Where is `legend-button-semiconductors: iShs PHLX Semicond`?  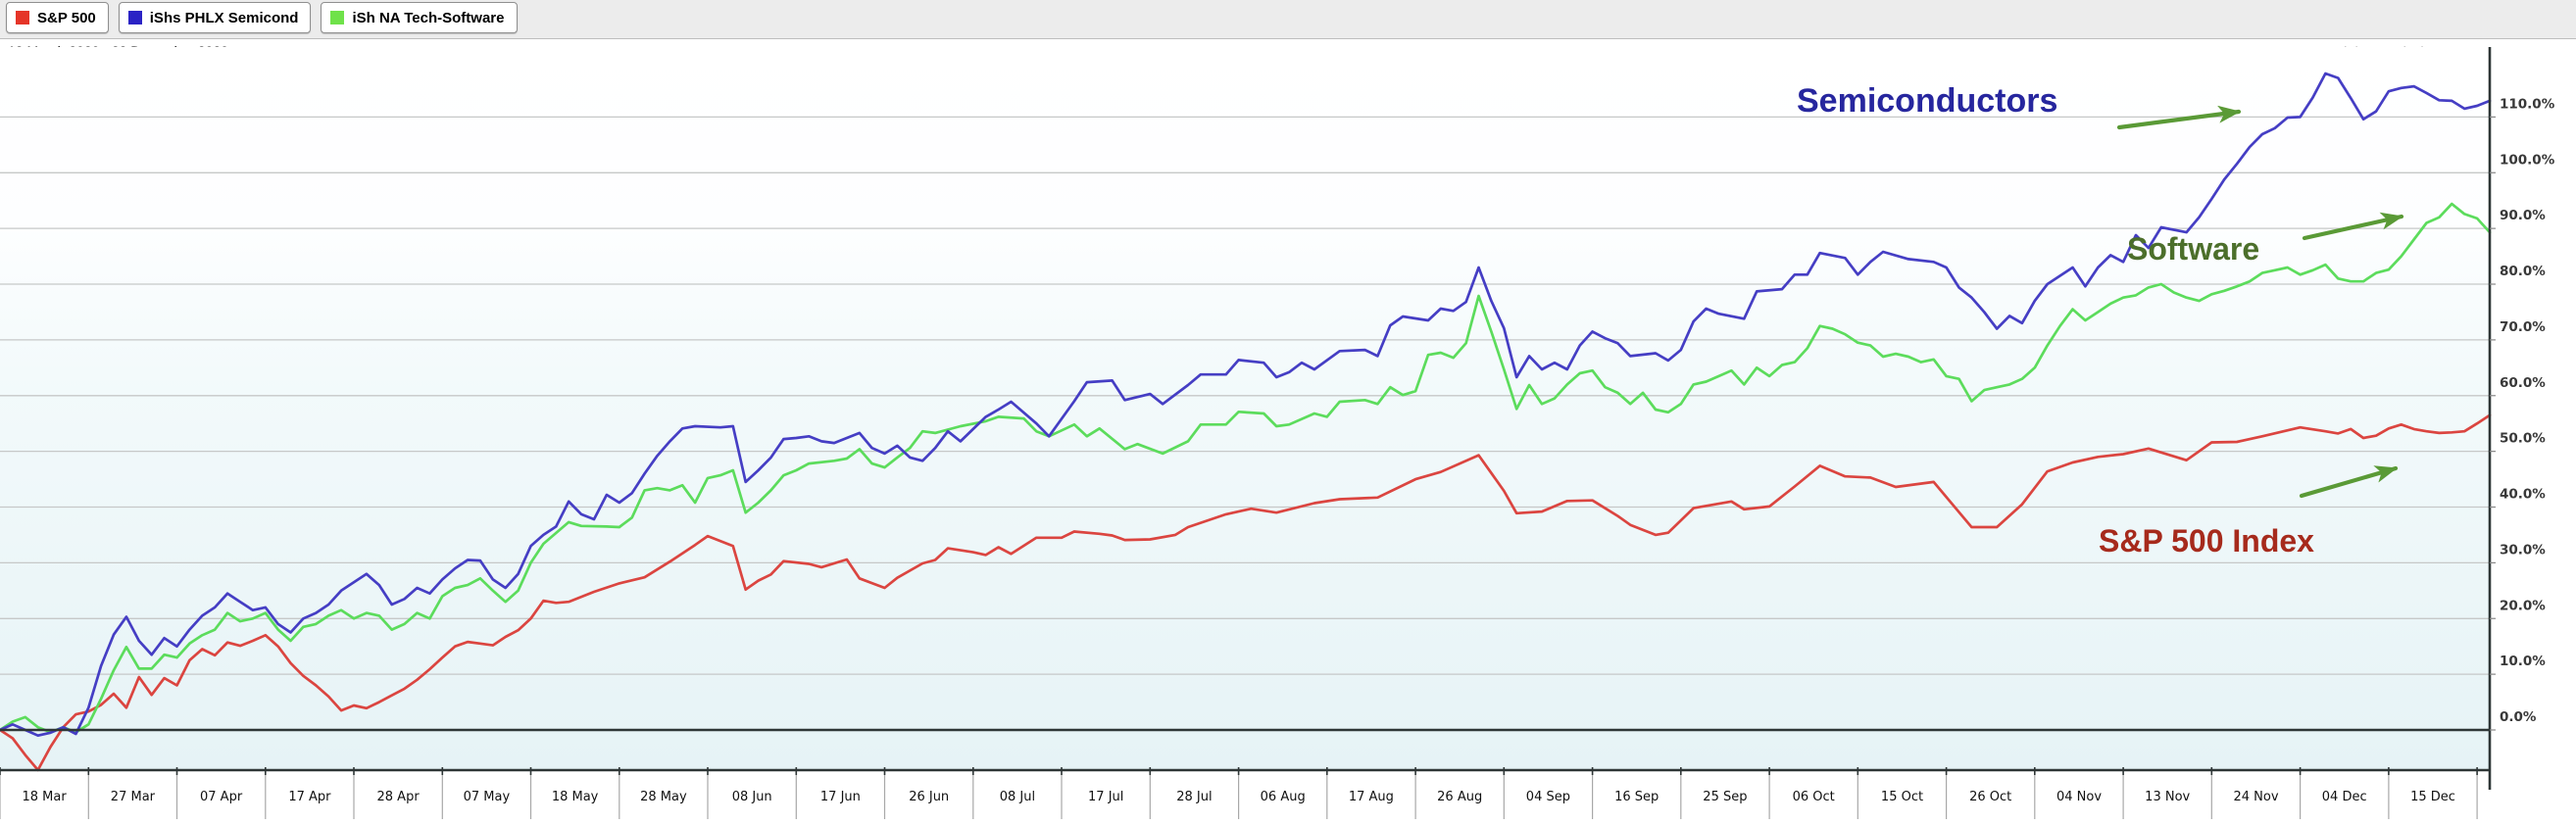
legend-button-semiconductors: iShs PHLX Semicond is located at coordinates (215, 17).